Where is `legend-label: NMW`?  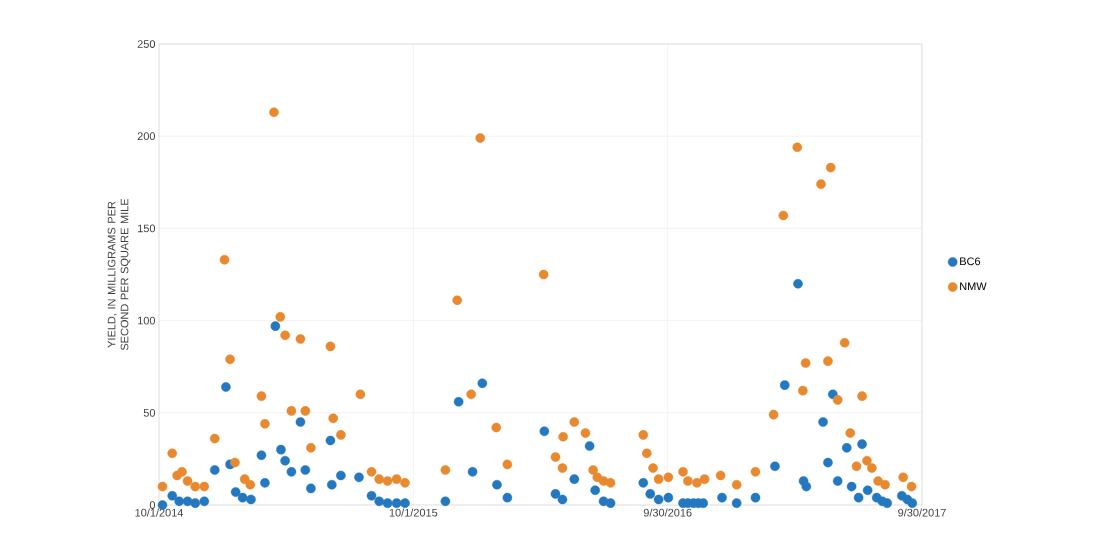 legend-label: NMW is located at coordinates (973, 286).